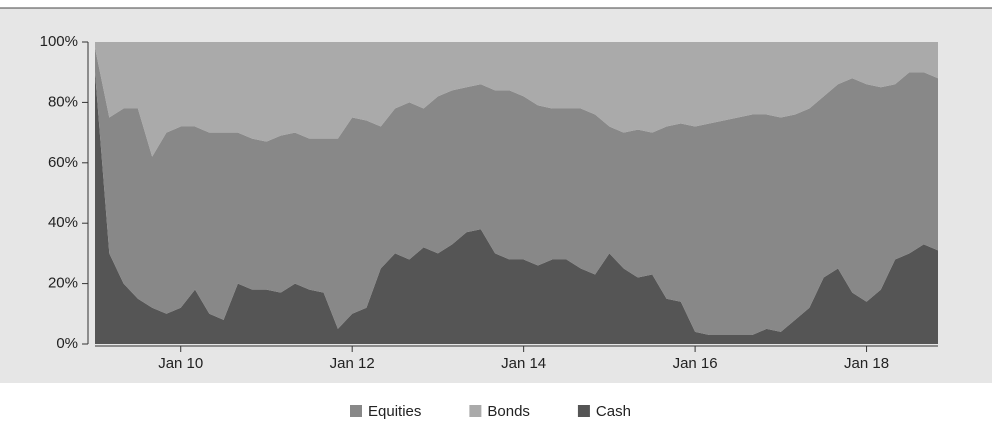  I want to click on legend-label: Bonds, so click(508, 411).